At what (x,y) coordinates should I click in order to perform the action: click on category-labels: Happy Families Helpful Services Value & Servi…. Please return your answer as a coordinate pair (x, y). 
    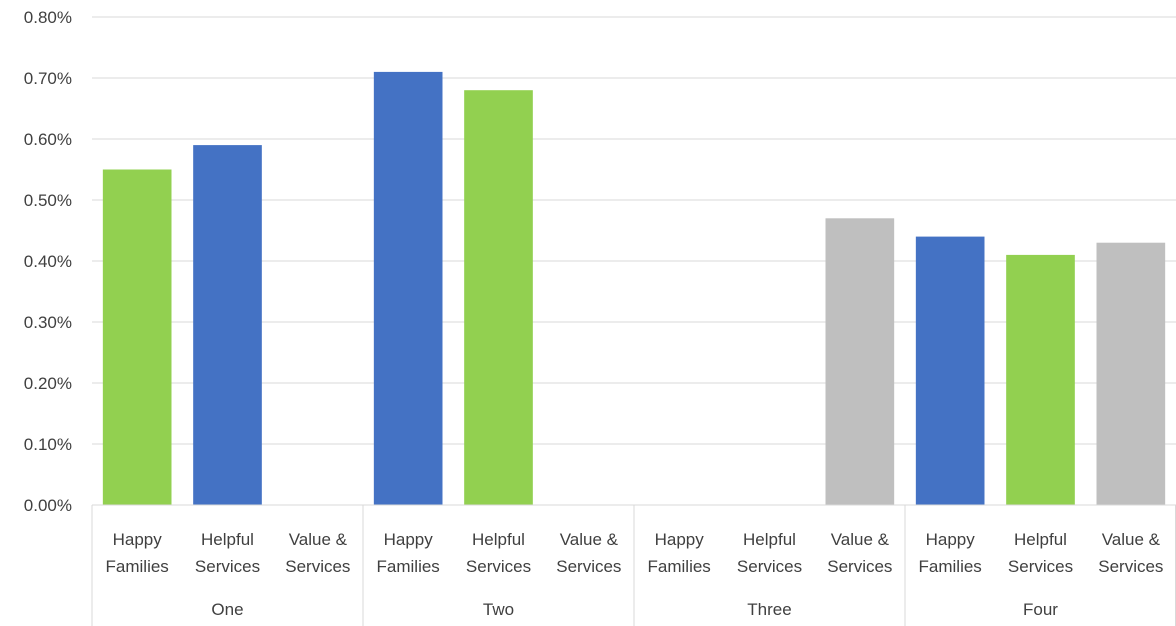
    Looking at the image, I should click on (635, 553).